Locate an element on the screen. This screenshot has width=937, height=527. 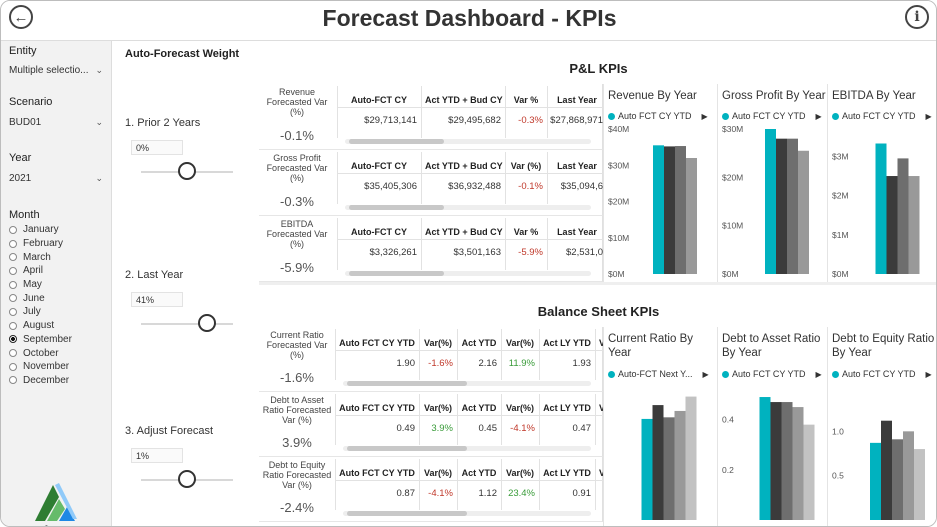
month-radio-february: February is located at coordinates (59, 244).